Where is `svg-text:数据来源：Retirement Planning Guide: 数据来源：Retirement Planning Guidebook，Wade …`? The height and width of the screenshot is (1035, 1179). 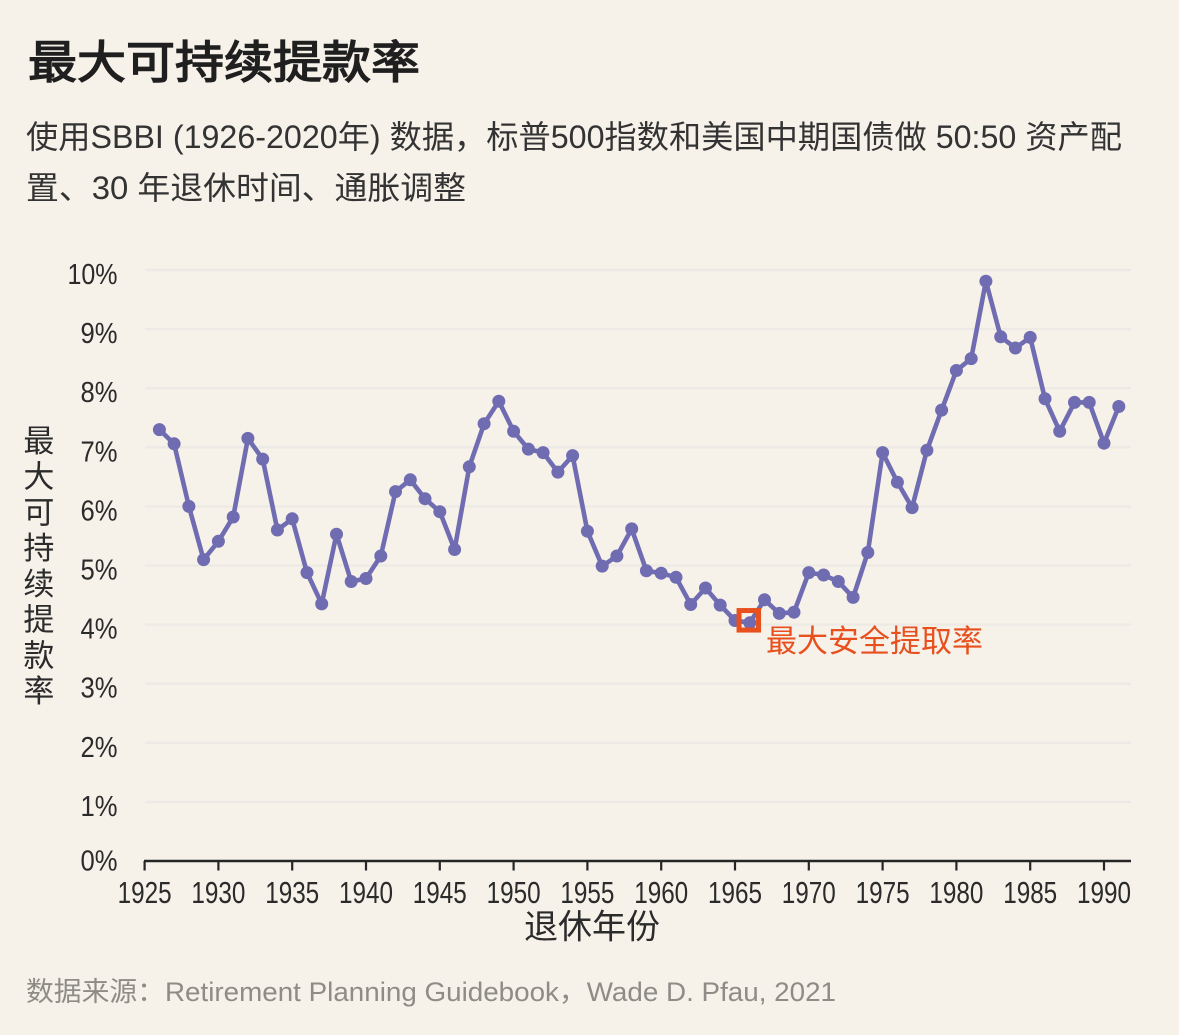 svg-text:数据来源：Retirement Planning Guide: 数据来源：Retirement Planning Guidebook，Wade … is located at coordinates (431, 992).